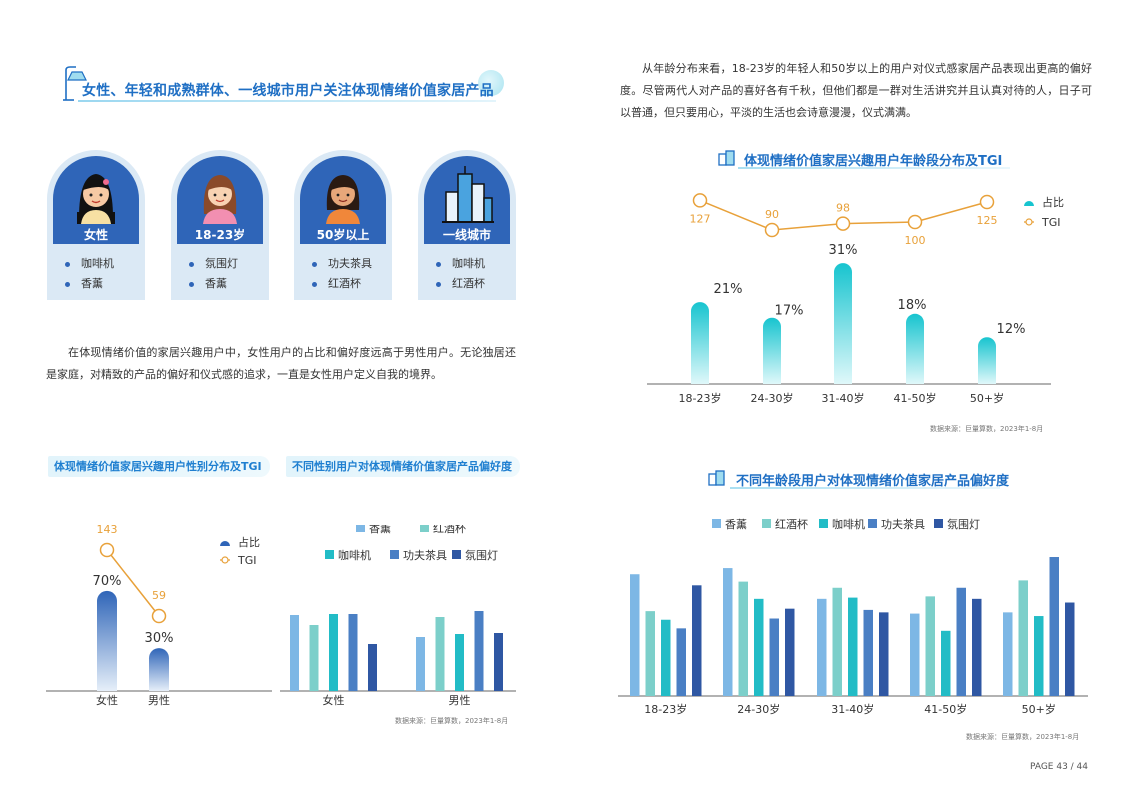 The height and width of the screenshot is (794, 1134). Describe the element at coordinates (133, 583) in the screenshot. I see `tgi-line` at that location.